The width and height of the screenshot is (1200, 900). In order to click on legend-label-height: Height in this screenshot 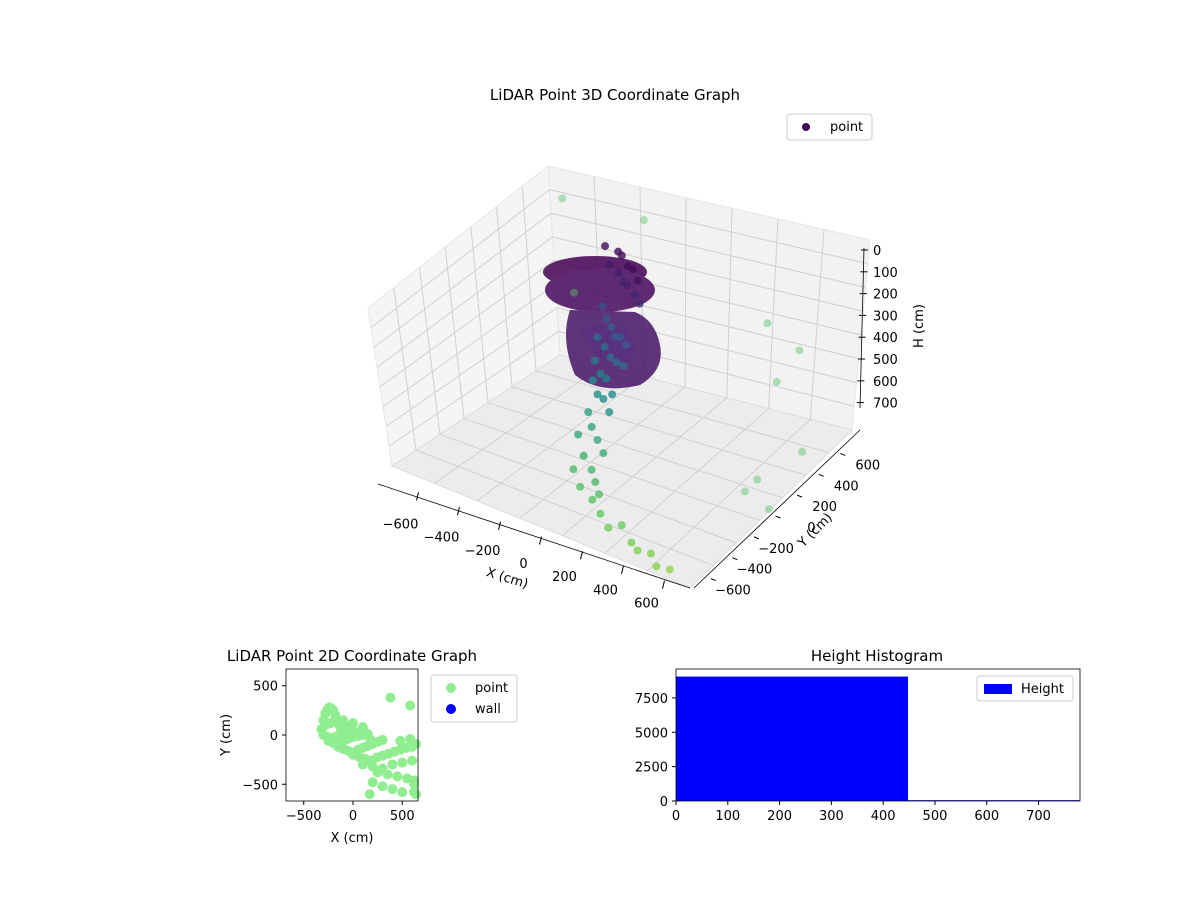, I will do `click(1042, 689)`.